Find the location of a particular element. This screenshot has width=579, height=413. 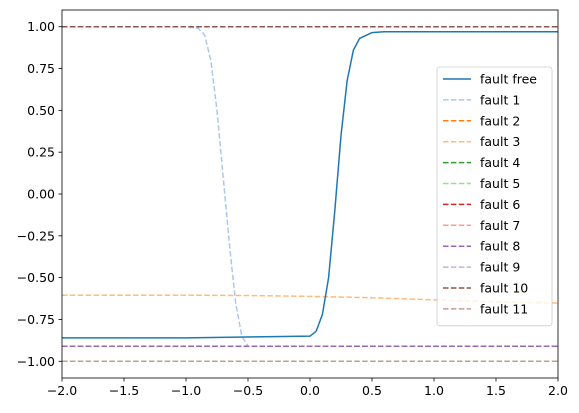

y-tick-label: 0.50 is located at coordinates (41, 110).